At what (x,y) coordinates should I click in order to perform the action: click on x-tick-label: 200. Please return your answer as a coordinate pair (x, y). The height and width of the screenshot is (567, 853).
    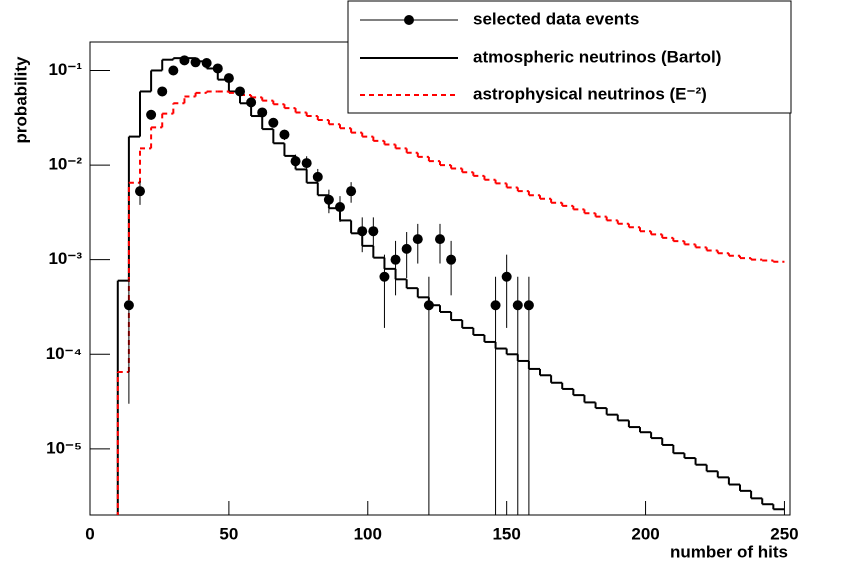
    Looking at the image, I should click on (645, 533).